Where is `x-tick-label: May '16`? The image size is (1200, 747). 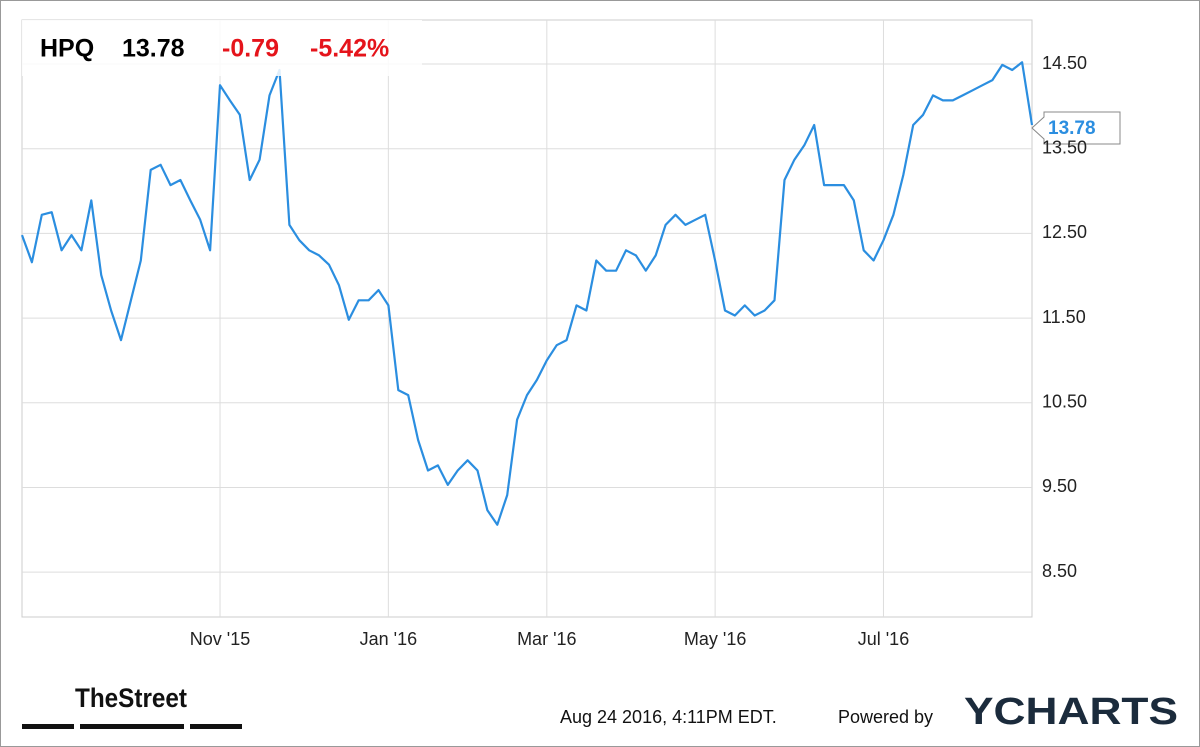
x-tick-label: May '16 is located at coordinates (715, 639).